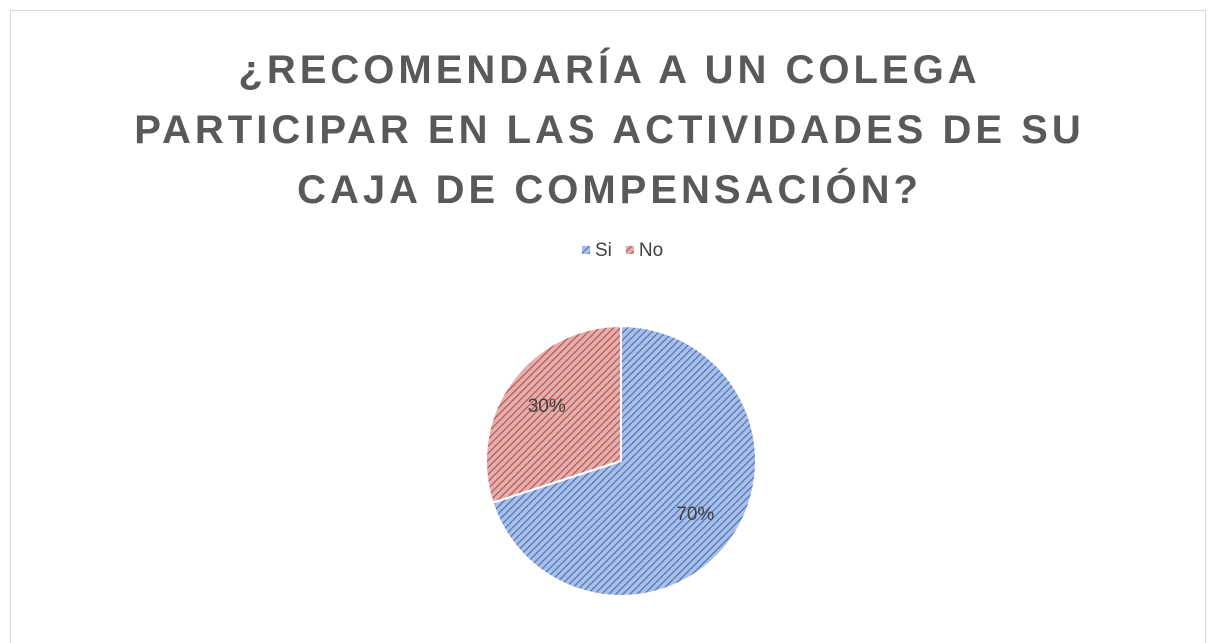 The height and width of the screenshot is (643, 1219). I want to click on data-label: 70%, so click(695, 514).